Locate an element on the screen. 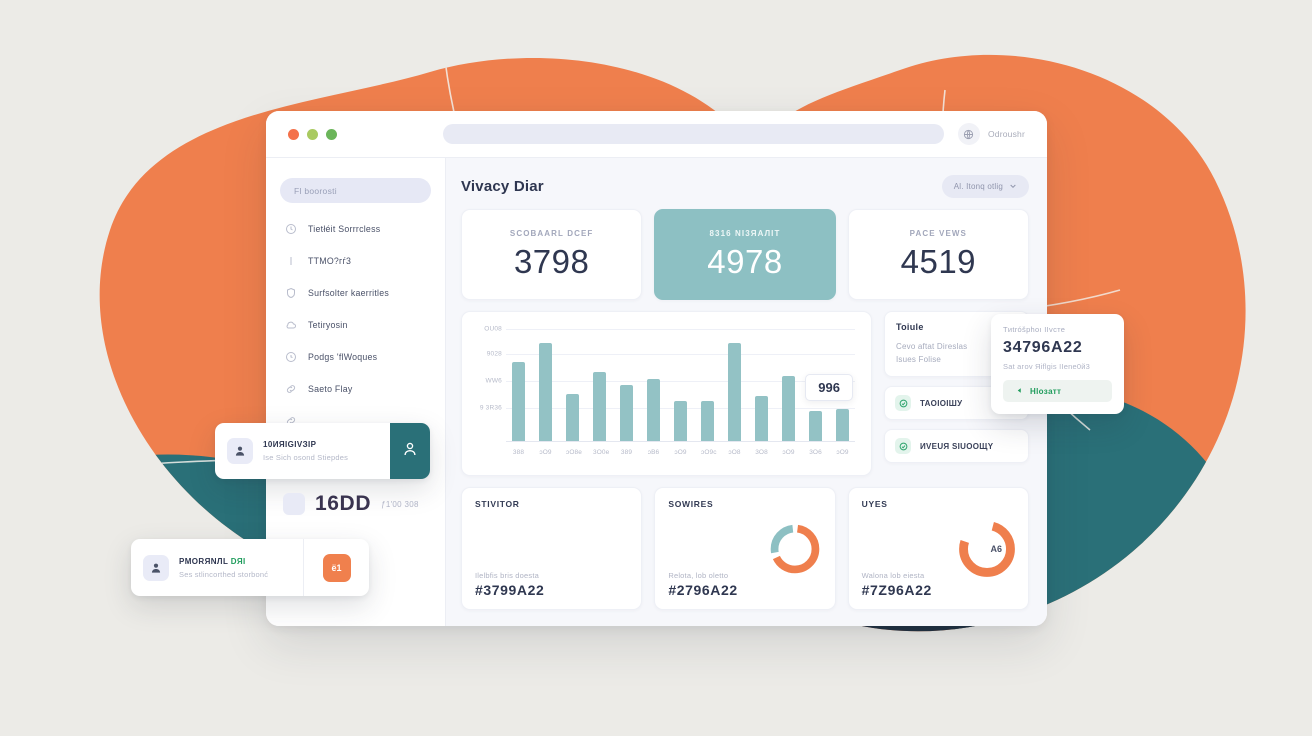  sidebar-item-label: Tetiryosin is located at coordinates (328, 325).